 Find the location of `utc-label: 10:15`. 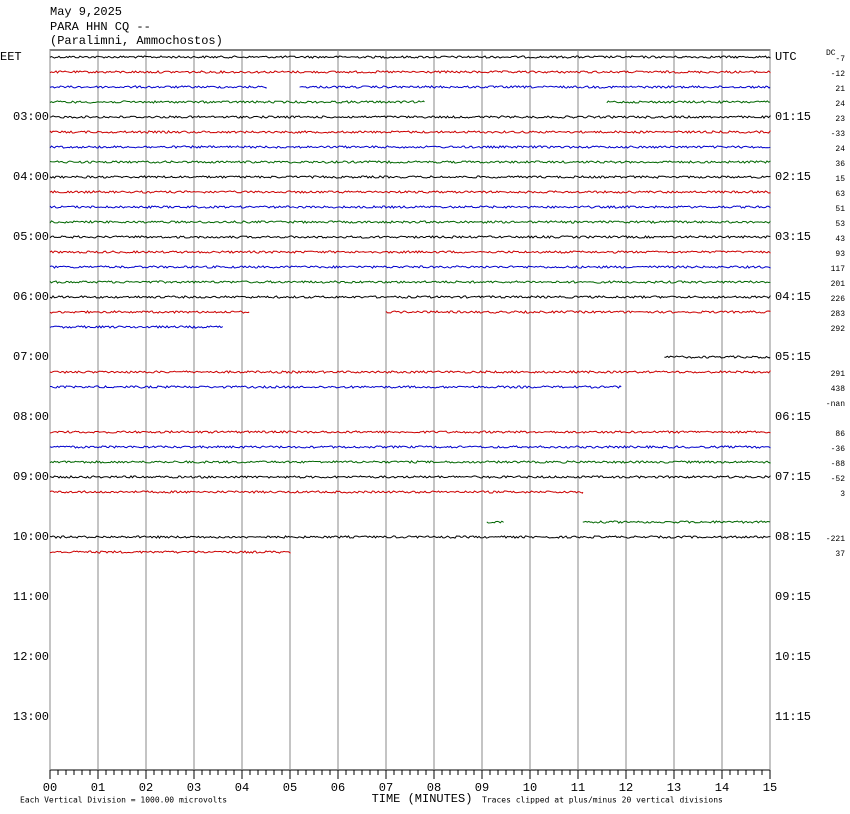

utc-label: 10:15 is located at coordinates (793, 657).